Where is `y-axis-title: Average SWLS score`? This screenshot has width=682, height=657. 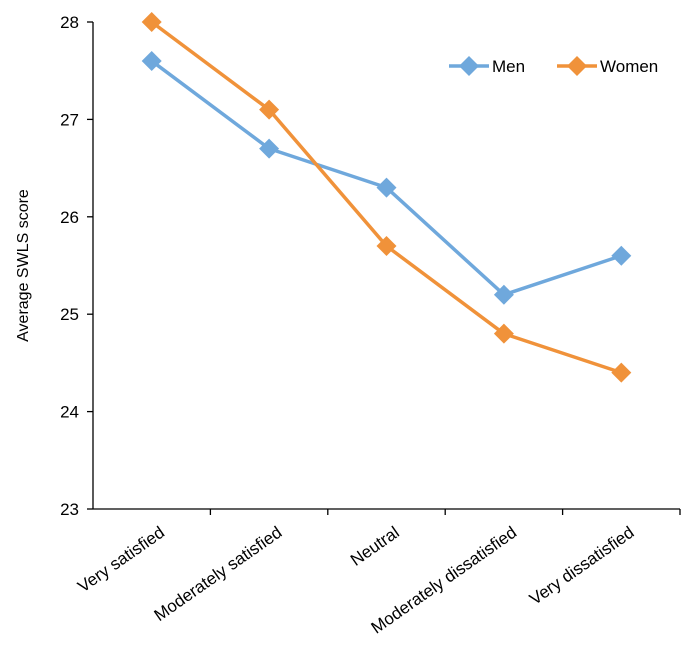 y-axis-title: Average SWLS score is located at coordinates (23, 265).